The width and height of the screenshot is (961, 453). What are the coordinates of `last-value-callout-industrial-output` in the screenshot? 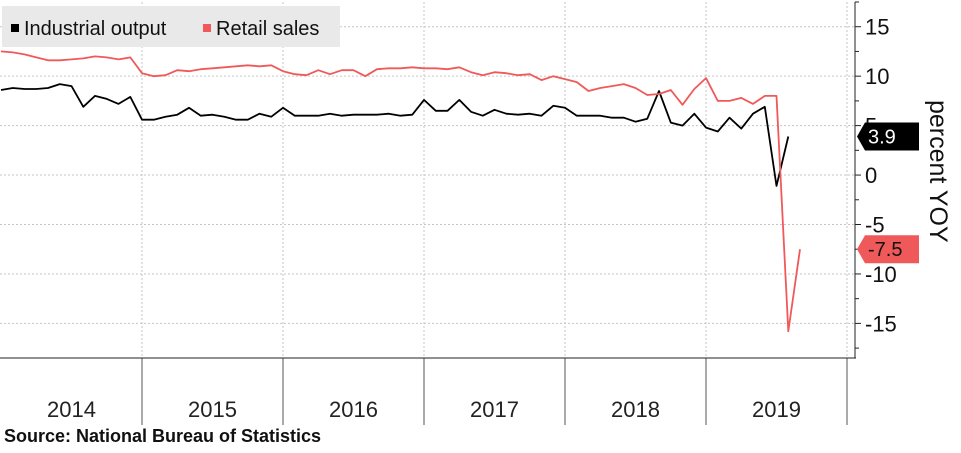 It's located at (888, 136).